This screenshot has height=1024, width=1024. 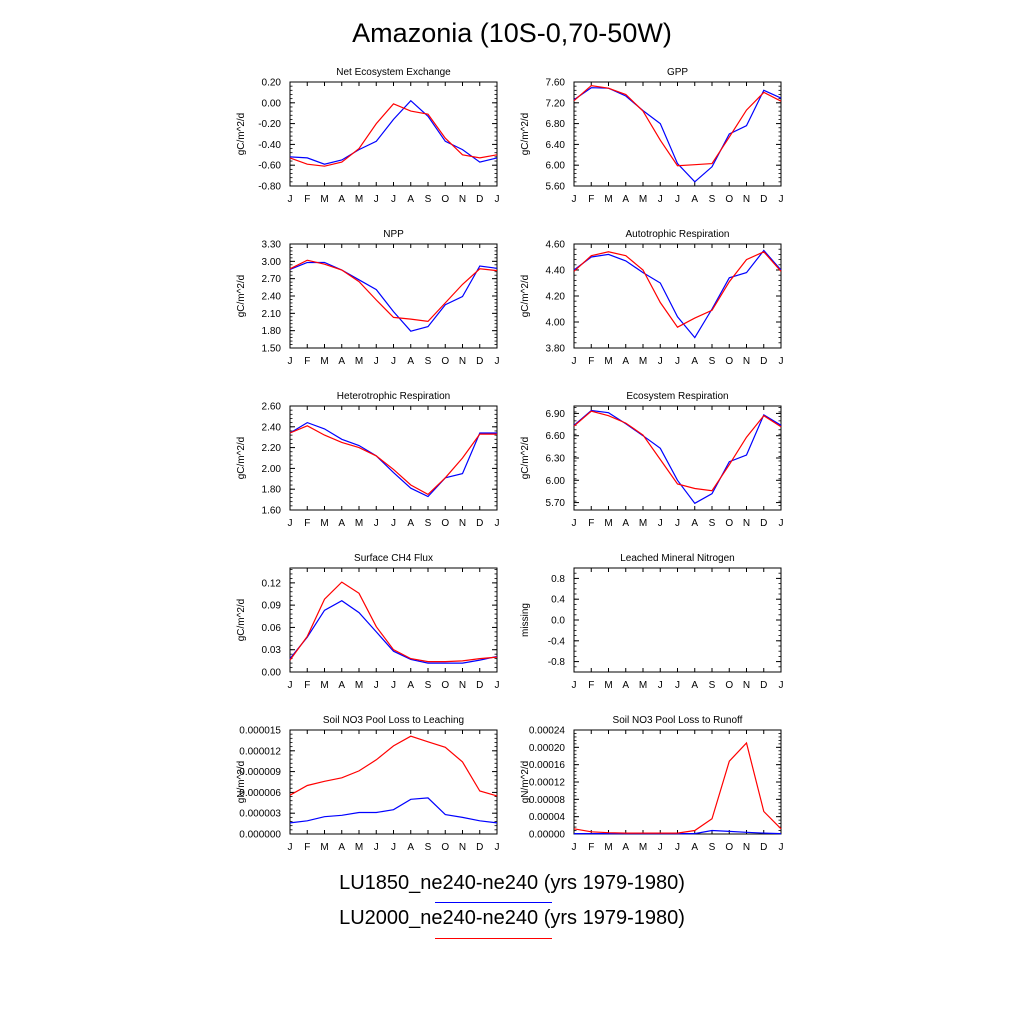 I want to click on y-tick-label: 0.000006, so click(x=260, y=793).